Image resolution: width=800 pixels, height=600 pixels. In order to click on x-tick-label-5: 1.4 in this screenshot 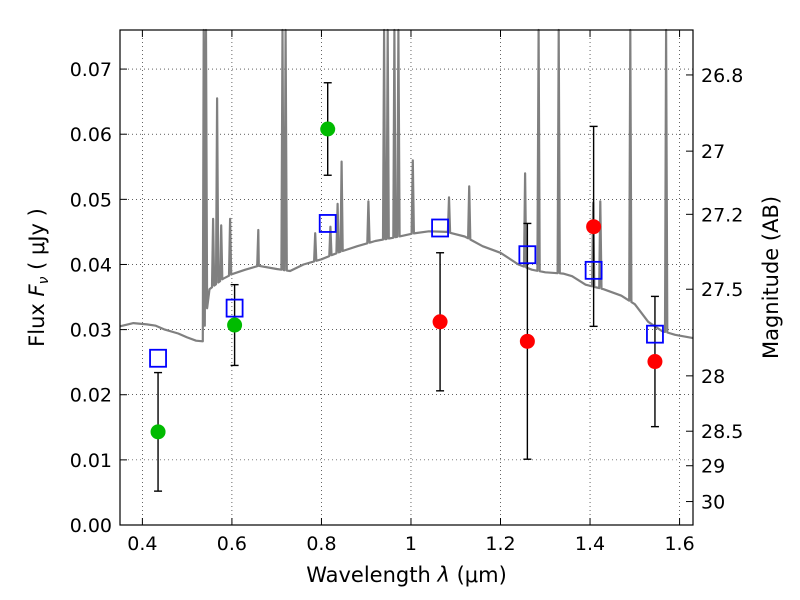, I will do `click(590, 544)`.